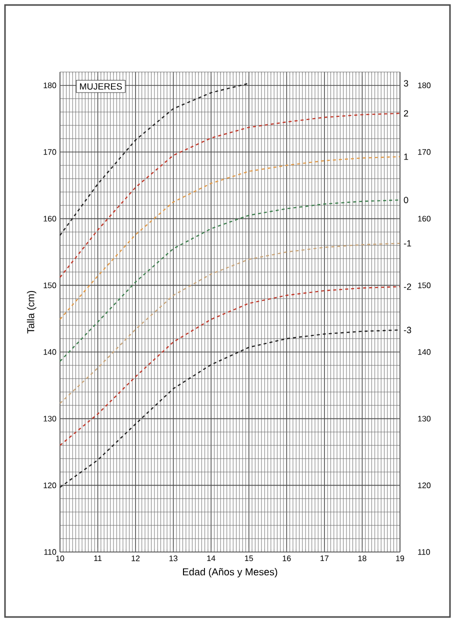 The width and height of the screenshot is (455, 622). Describe the element at coordinates (286, 559) in the screenshot. I see `x-tick-label: 16` at that location.